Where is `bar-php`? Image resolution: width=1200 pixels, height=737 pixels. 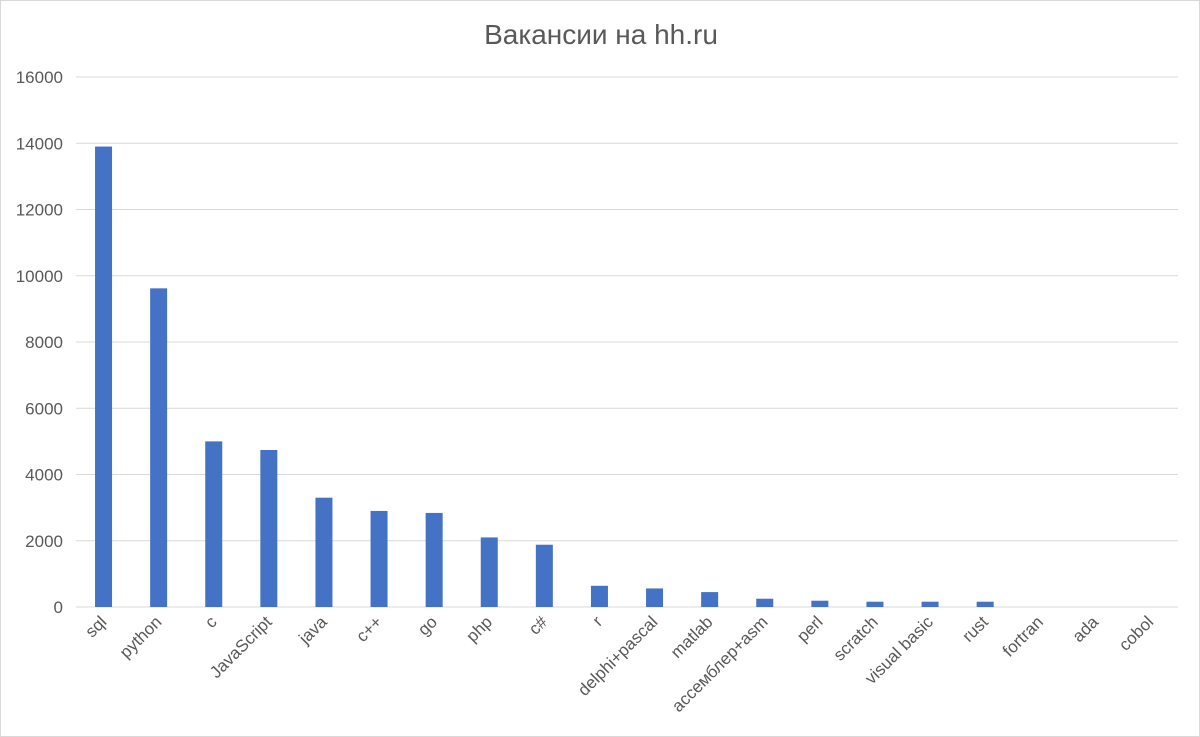
bar-php is located at coordinates (489, 572).